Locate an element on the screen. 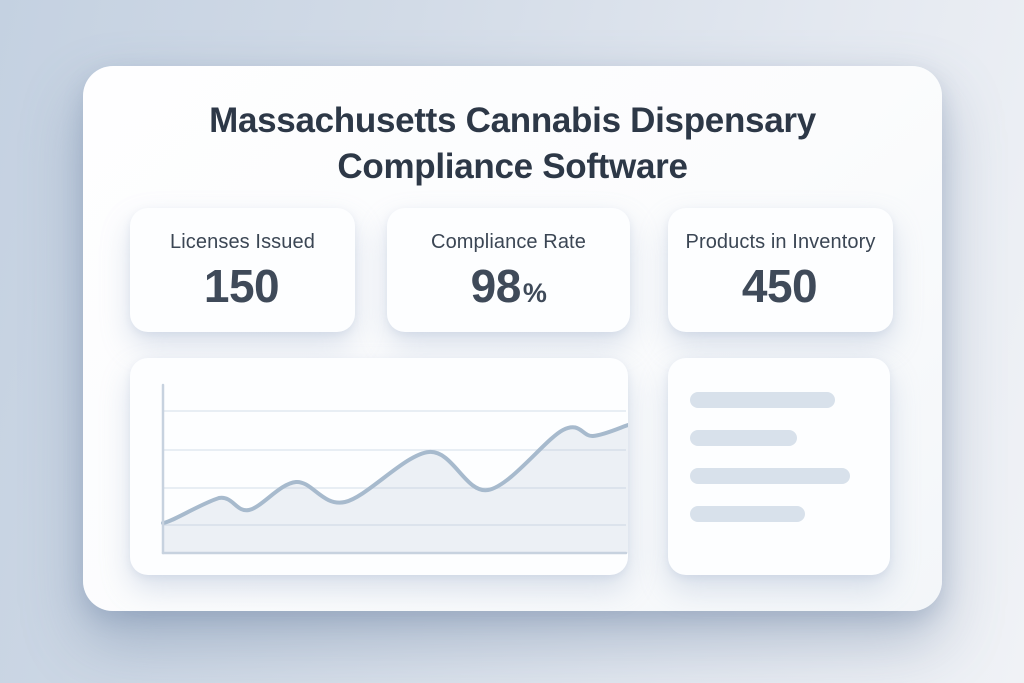 The width and height of the screenshot is (1024, 683). chart-area-fill is located at coordinates (395, 489).